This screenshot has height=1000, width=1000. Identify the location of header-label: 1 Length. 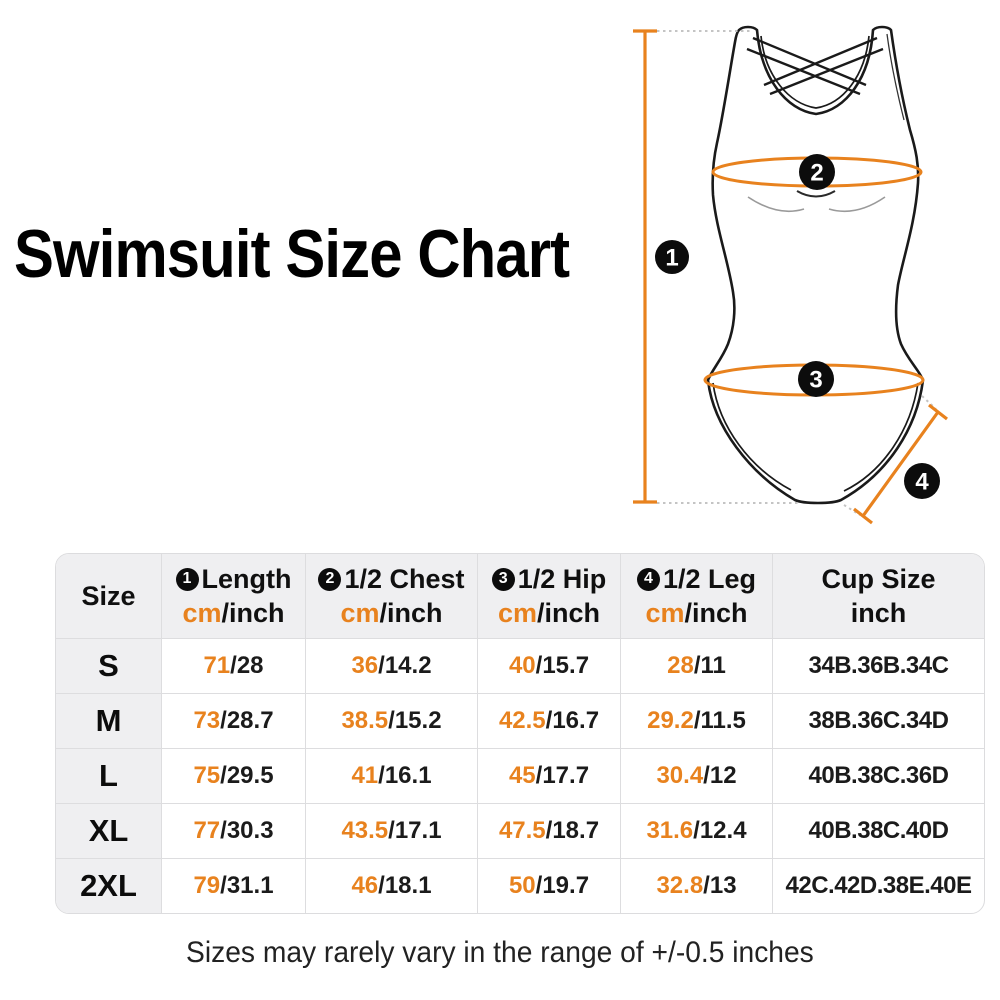
(233, 579).